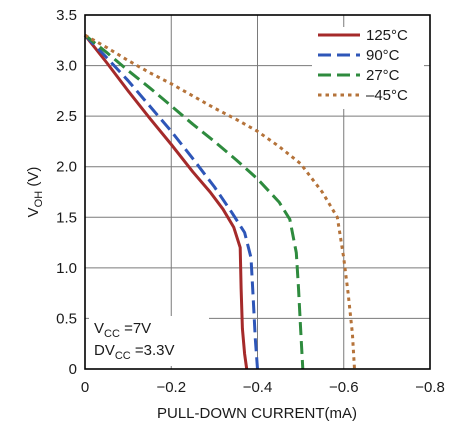 Image resolution: width=454 pixels, height=425 pixels. Describe the element at coordinates (258, 387) in the screenshot. I see `x-tick-label: −0.4` at that location.